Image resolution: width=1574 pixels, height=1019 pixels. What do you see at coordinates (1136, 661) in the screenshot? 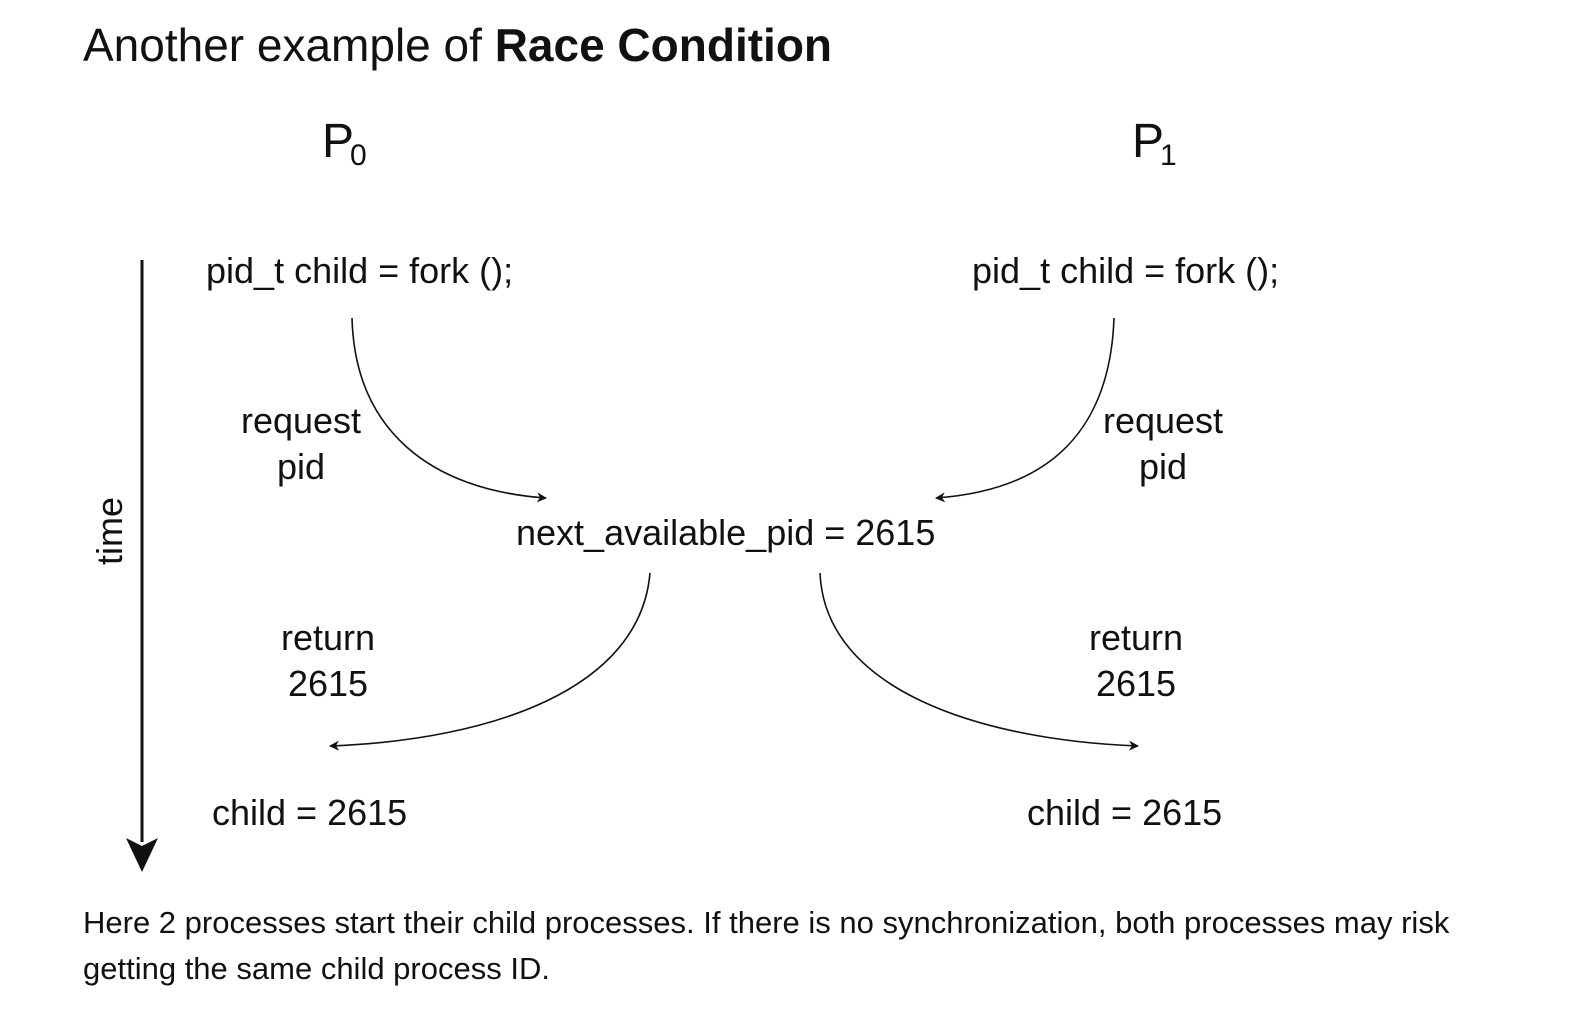
I see `p1-return-label: return 2615` at bounding box center [1136, 661].